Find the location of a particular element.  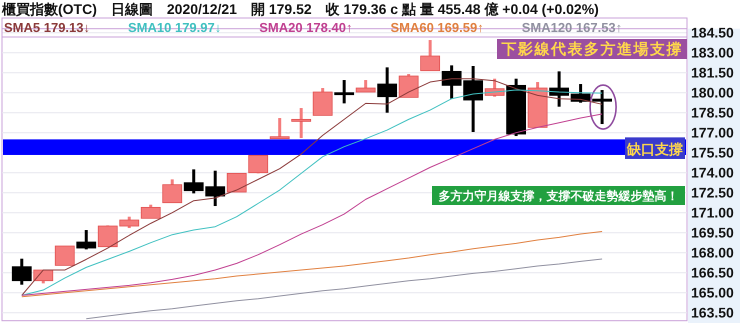

text: SMA20 178.40↑ is located at coordinates (305, 27).